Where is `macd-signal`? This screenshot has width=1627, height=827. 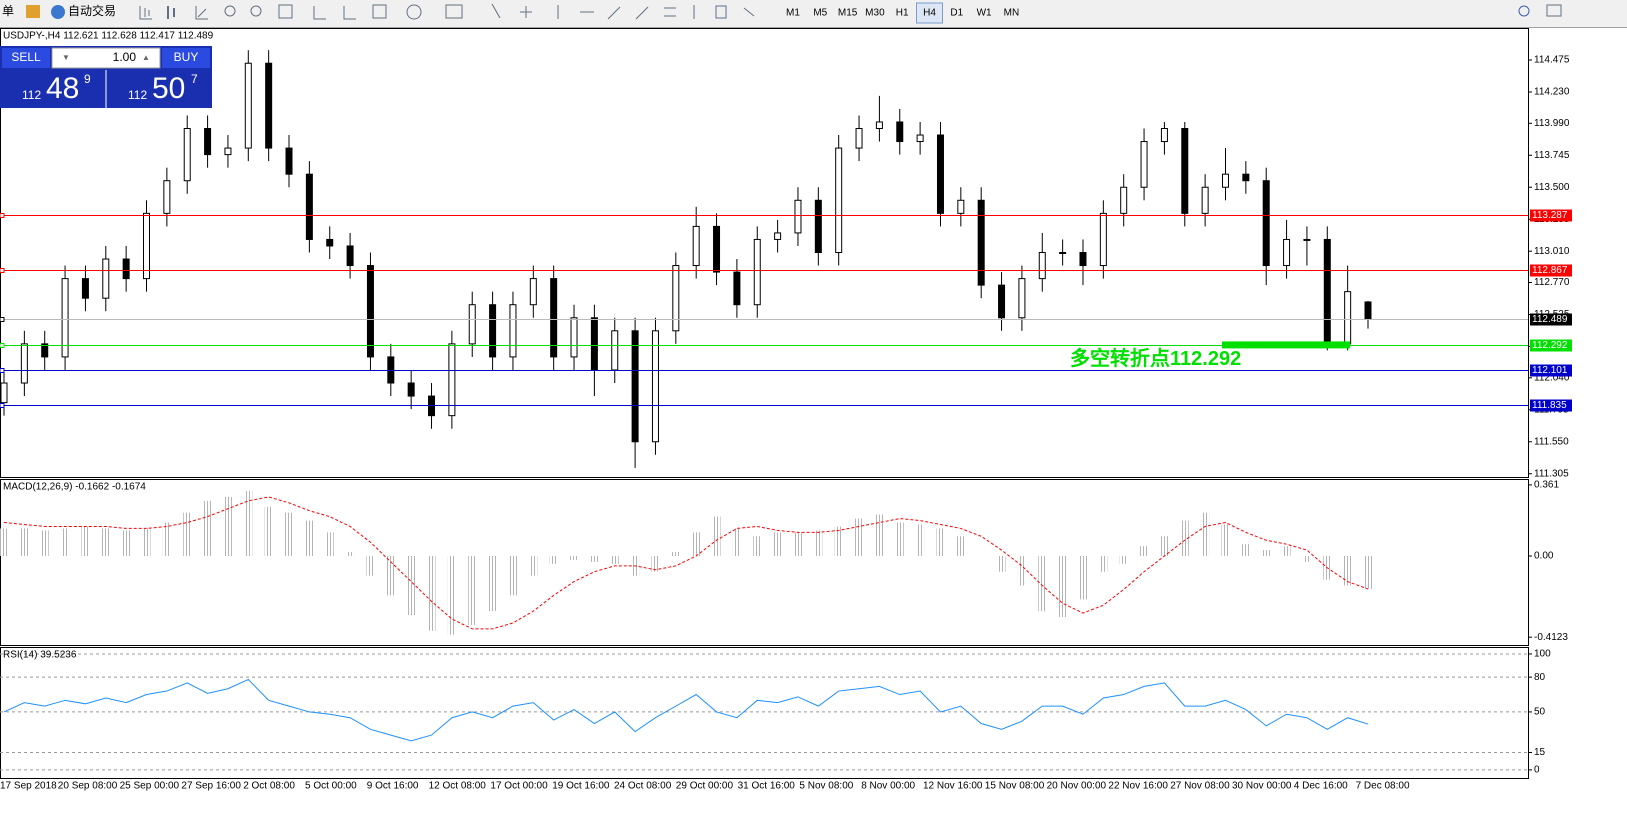
macd-signal is located at coordinates (686, 563).